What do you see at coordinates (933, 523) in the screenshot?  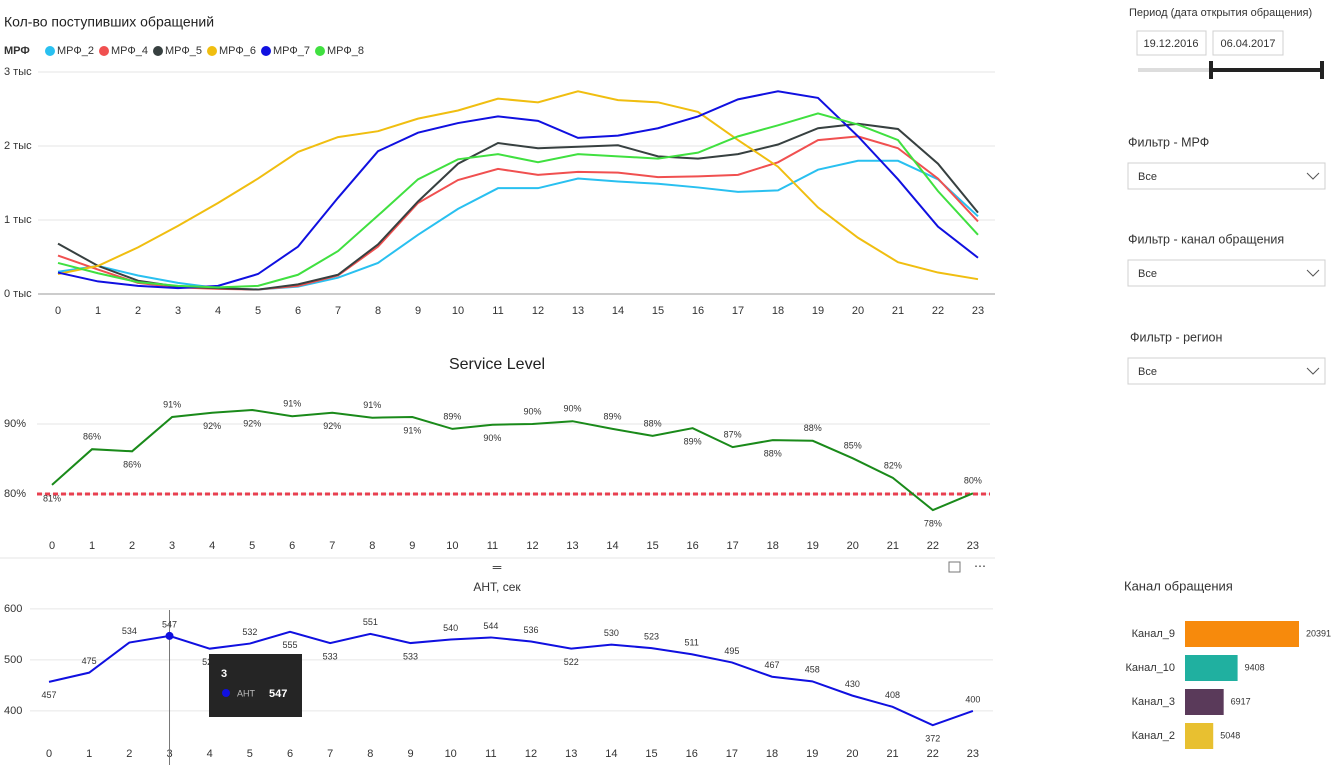 I see `data-label: 78%` at bounding box center [933, 523].